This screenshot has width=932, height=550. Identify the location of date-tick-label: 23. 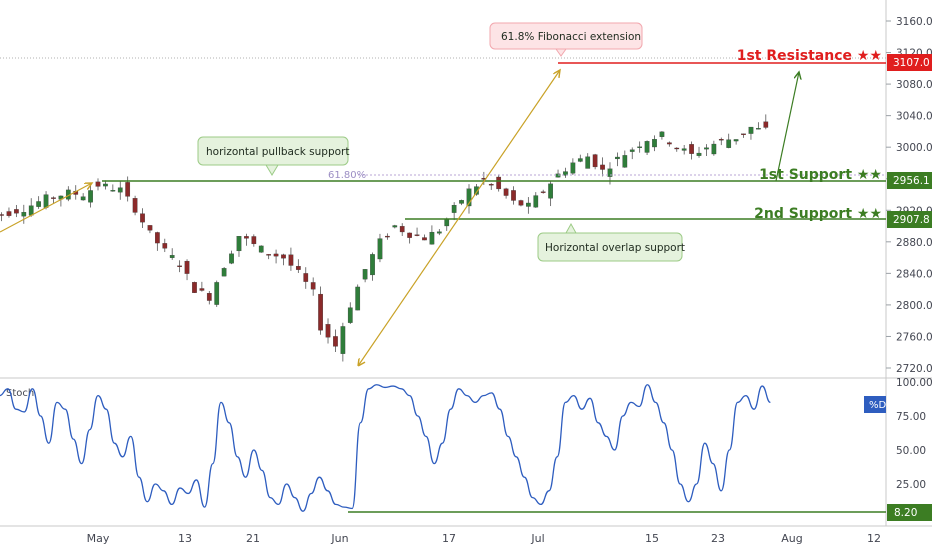
(718, 538).